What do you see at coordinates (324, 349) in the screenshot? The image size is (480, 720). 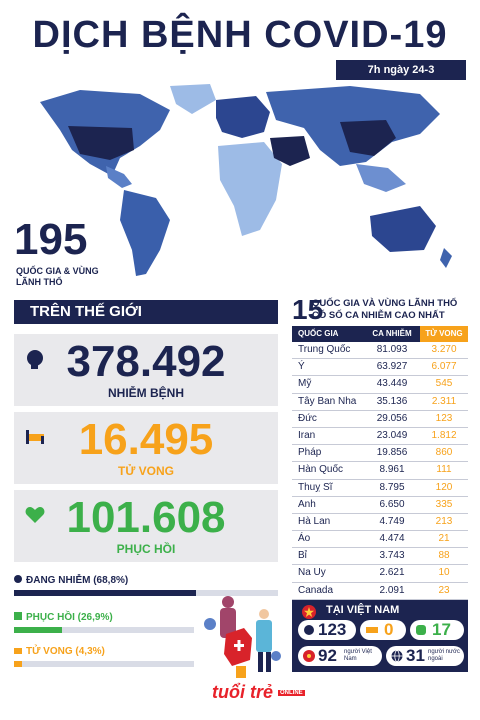 I see `country-cell: Trung Quốc` at bounding box center [324, 349].